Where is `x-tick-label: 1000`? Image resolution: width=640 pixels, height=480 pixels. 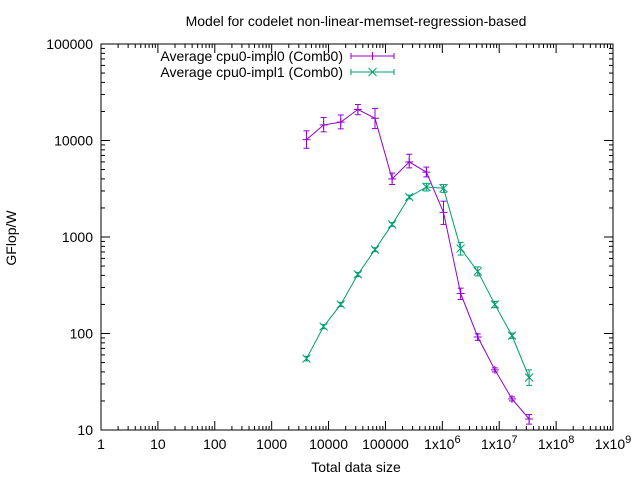
x-tick-label: 1000 is located at coordinates (271, 444).